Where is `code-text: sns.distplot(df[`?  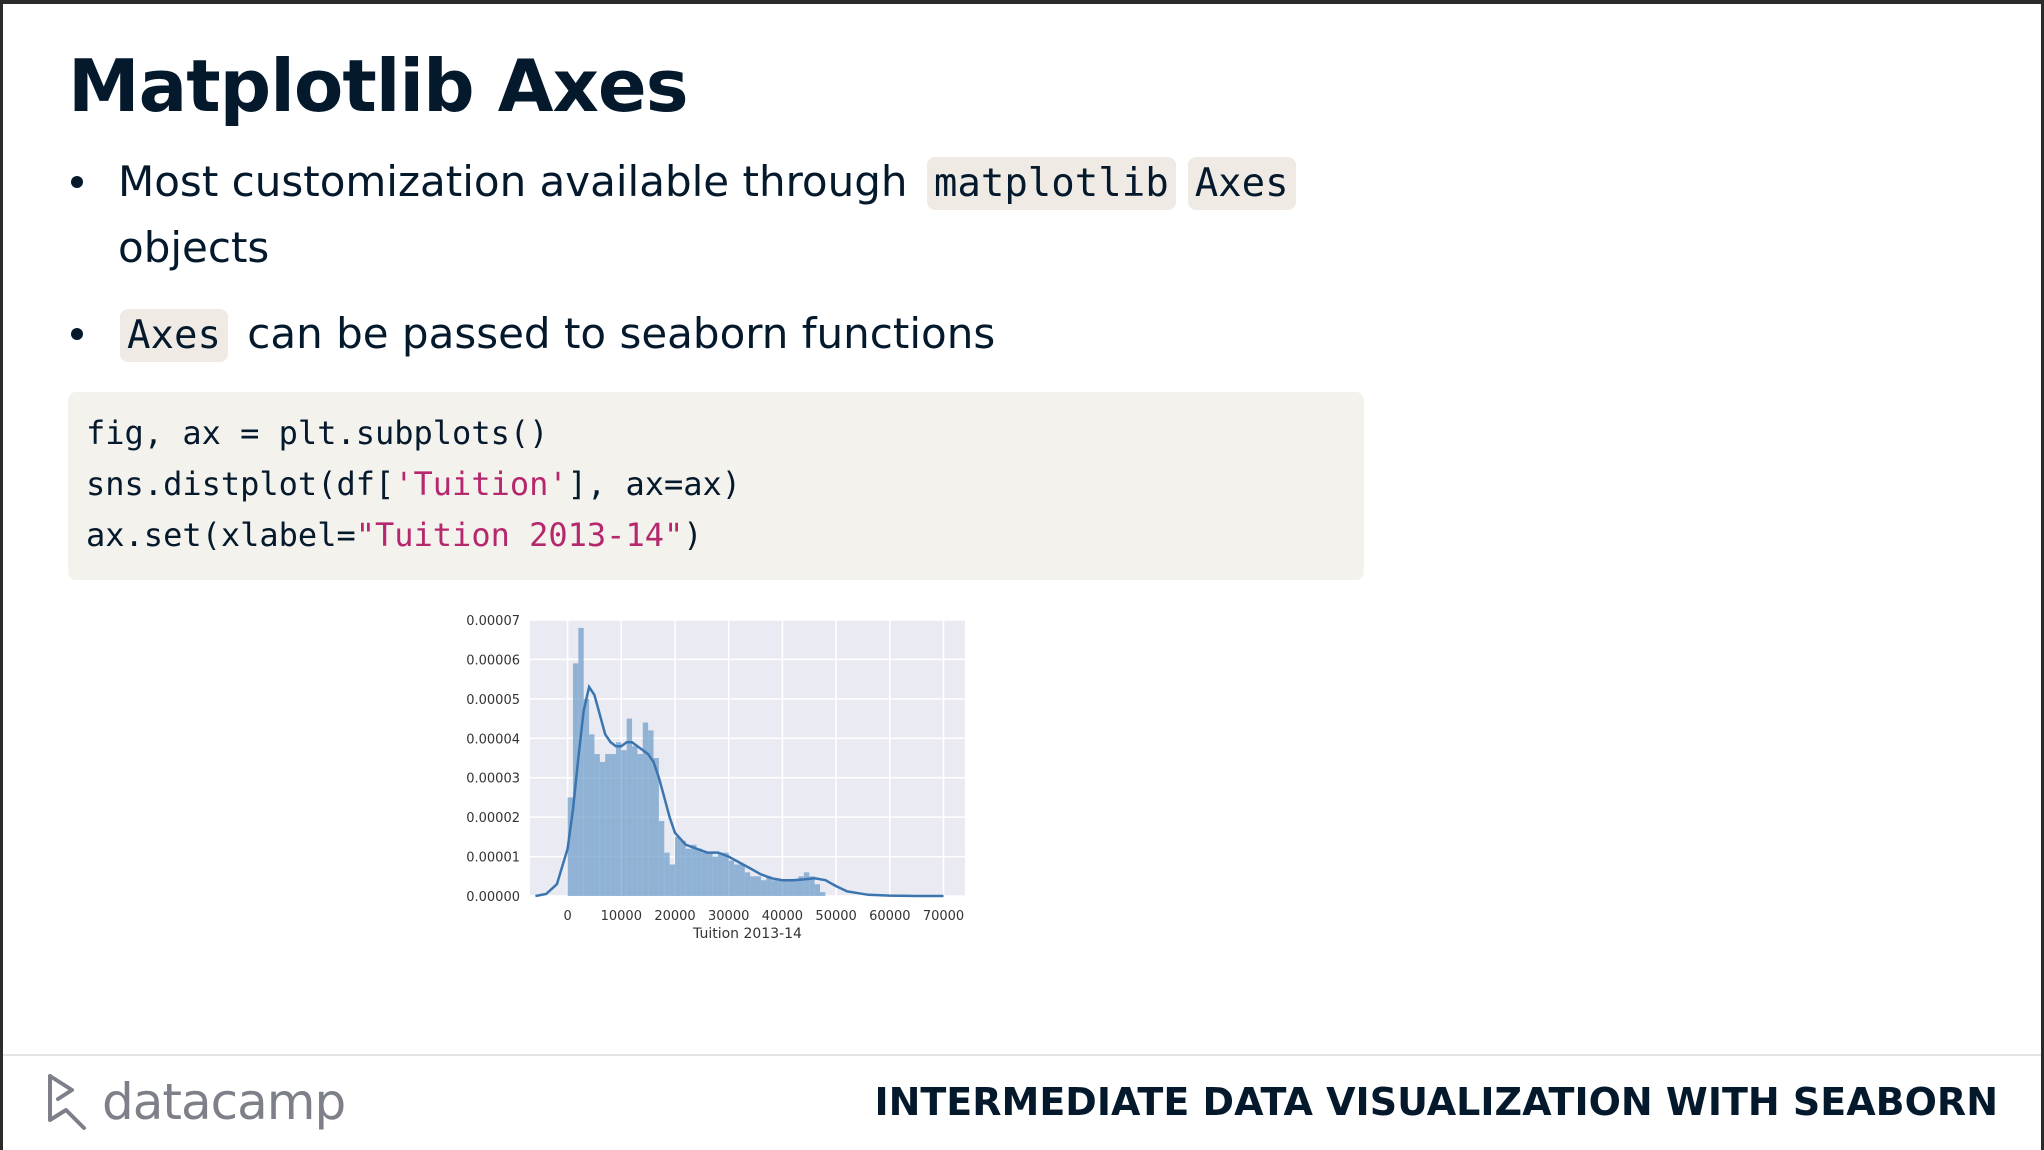 code-text: sns.distplot(df[ is located at coordinates (240, 484).